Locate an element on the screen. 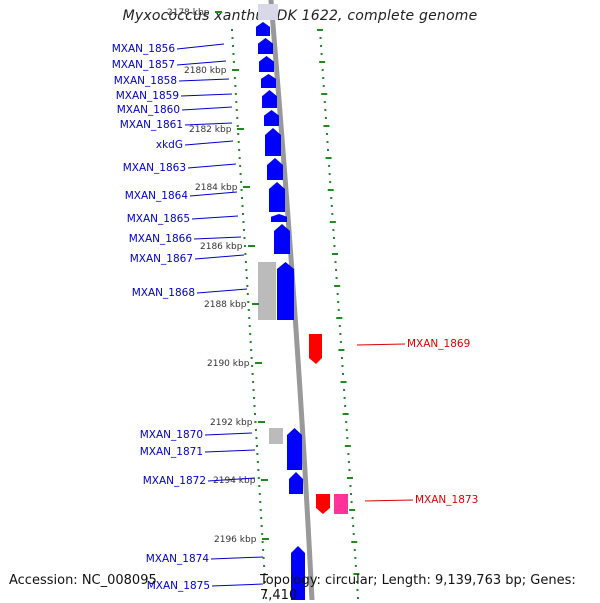  gene-label-text: MXAN_1865 is located at coordinates (158, 219).